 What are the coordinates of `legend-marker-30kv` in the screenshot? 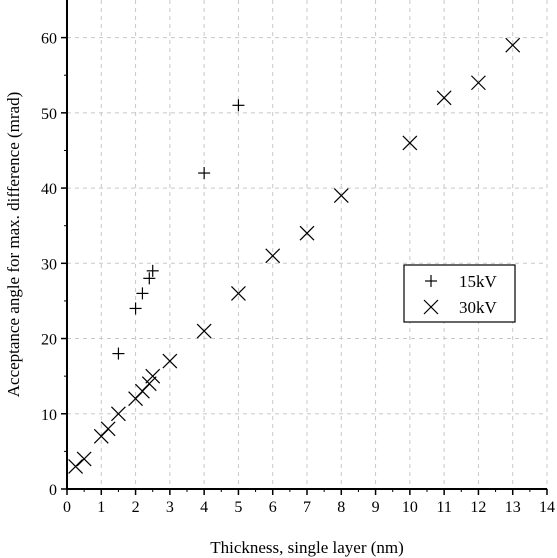 It's located at (431, 307).